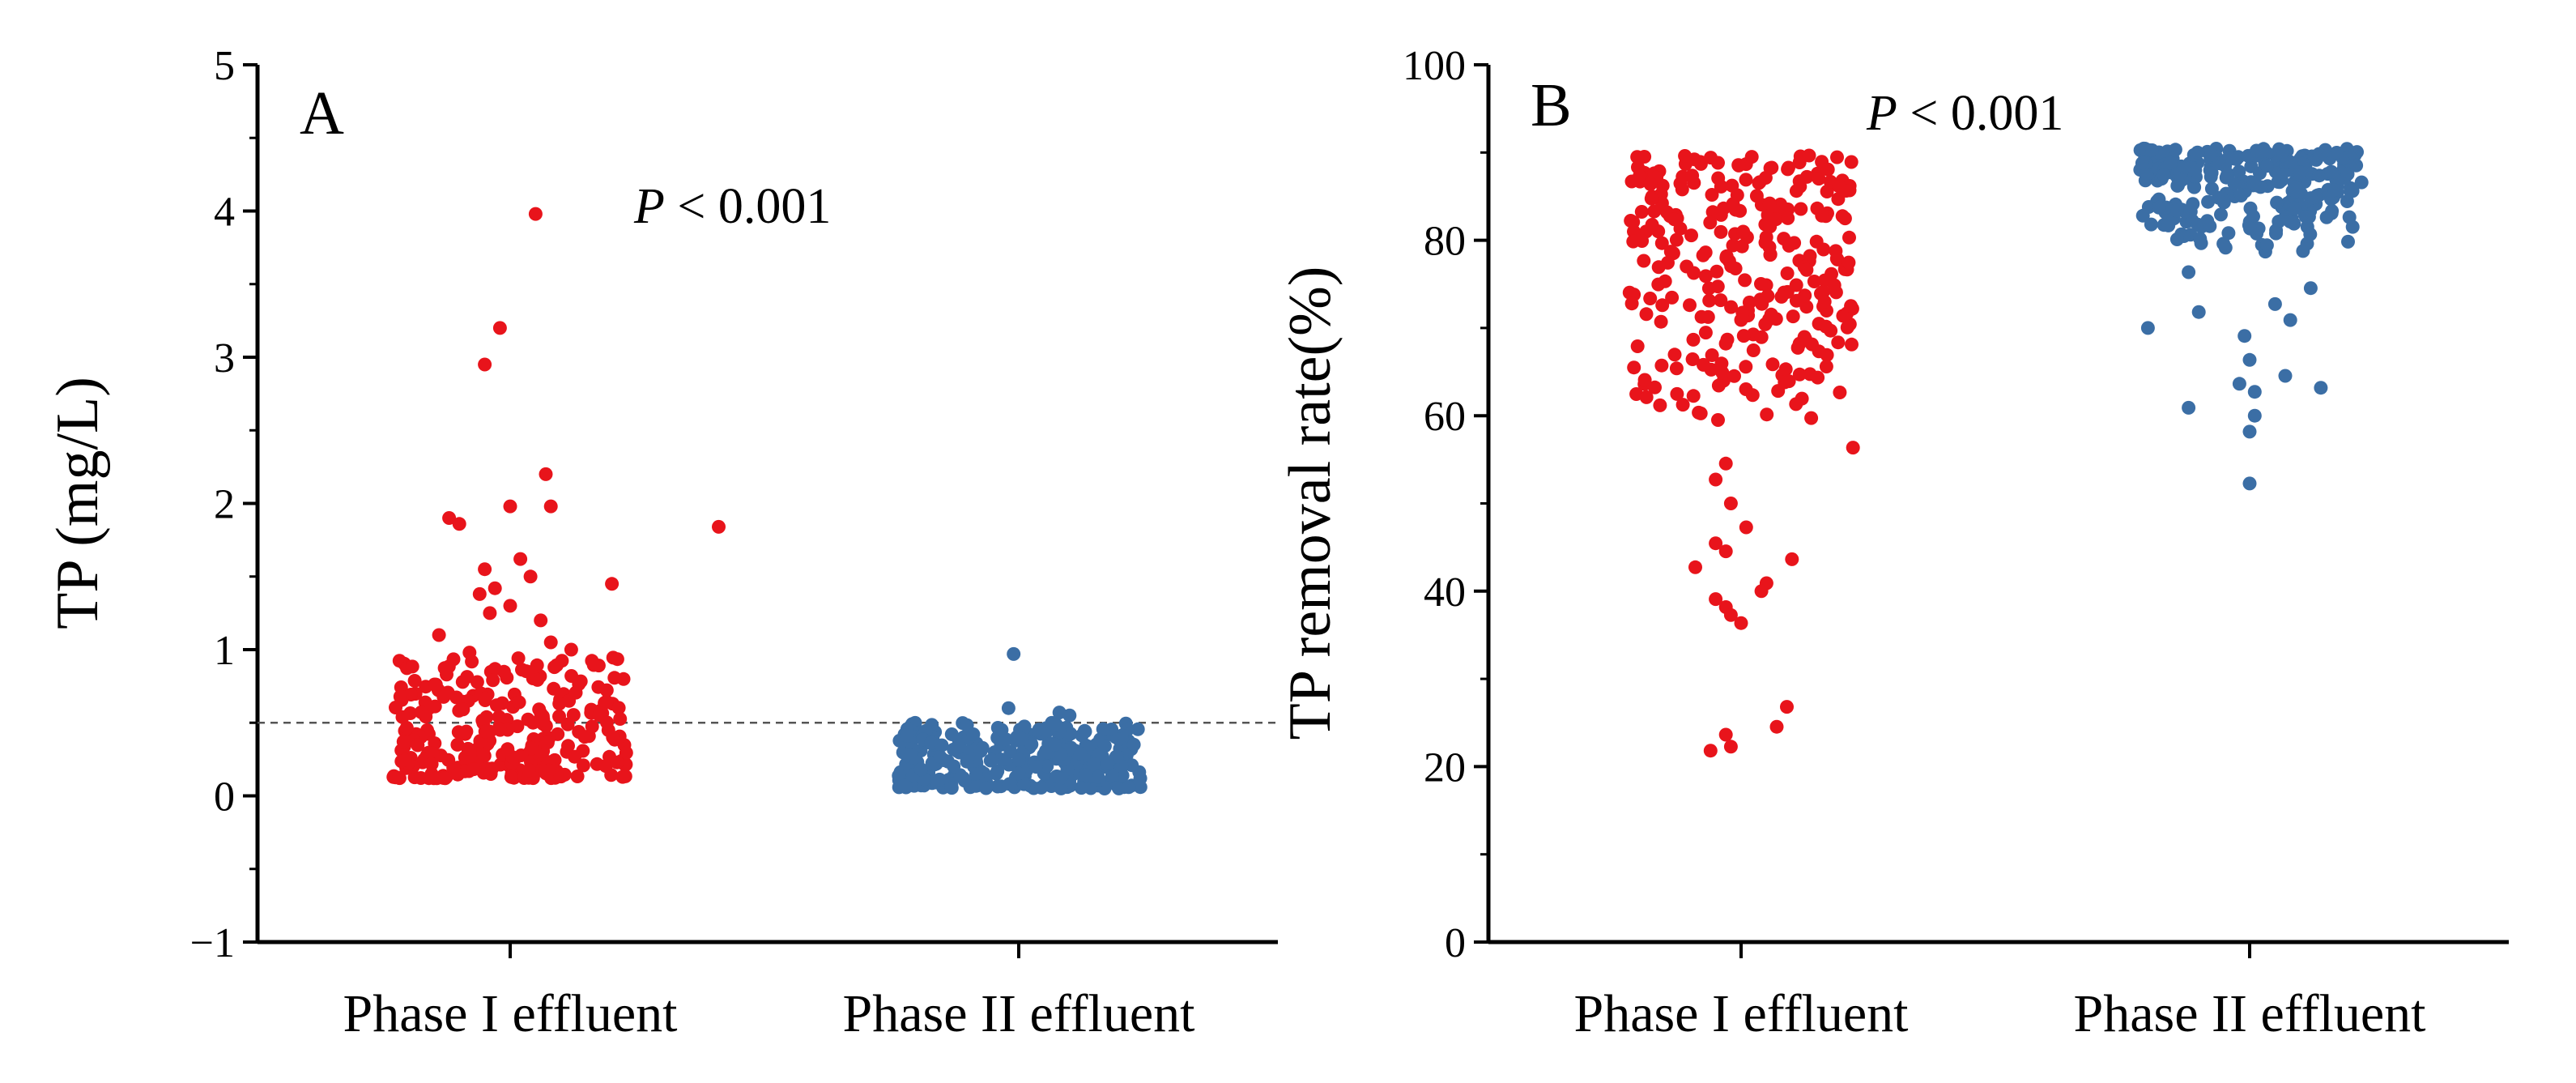  Describe the element at coordinates (224, 797) in the screenshot. I see `panel-a-y-tick-label: 0` at that location.